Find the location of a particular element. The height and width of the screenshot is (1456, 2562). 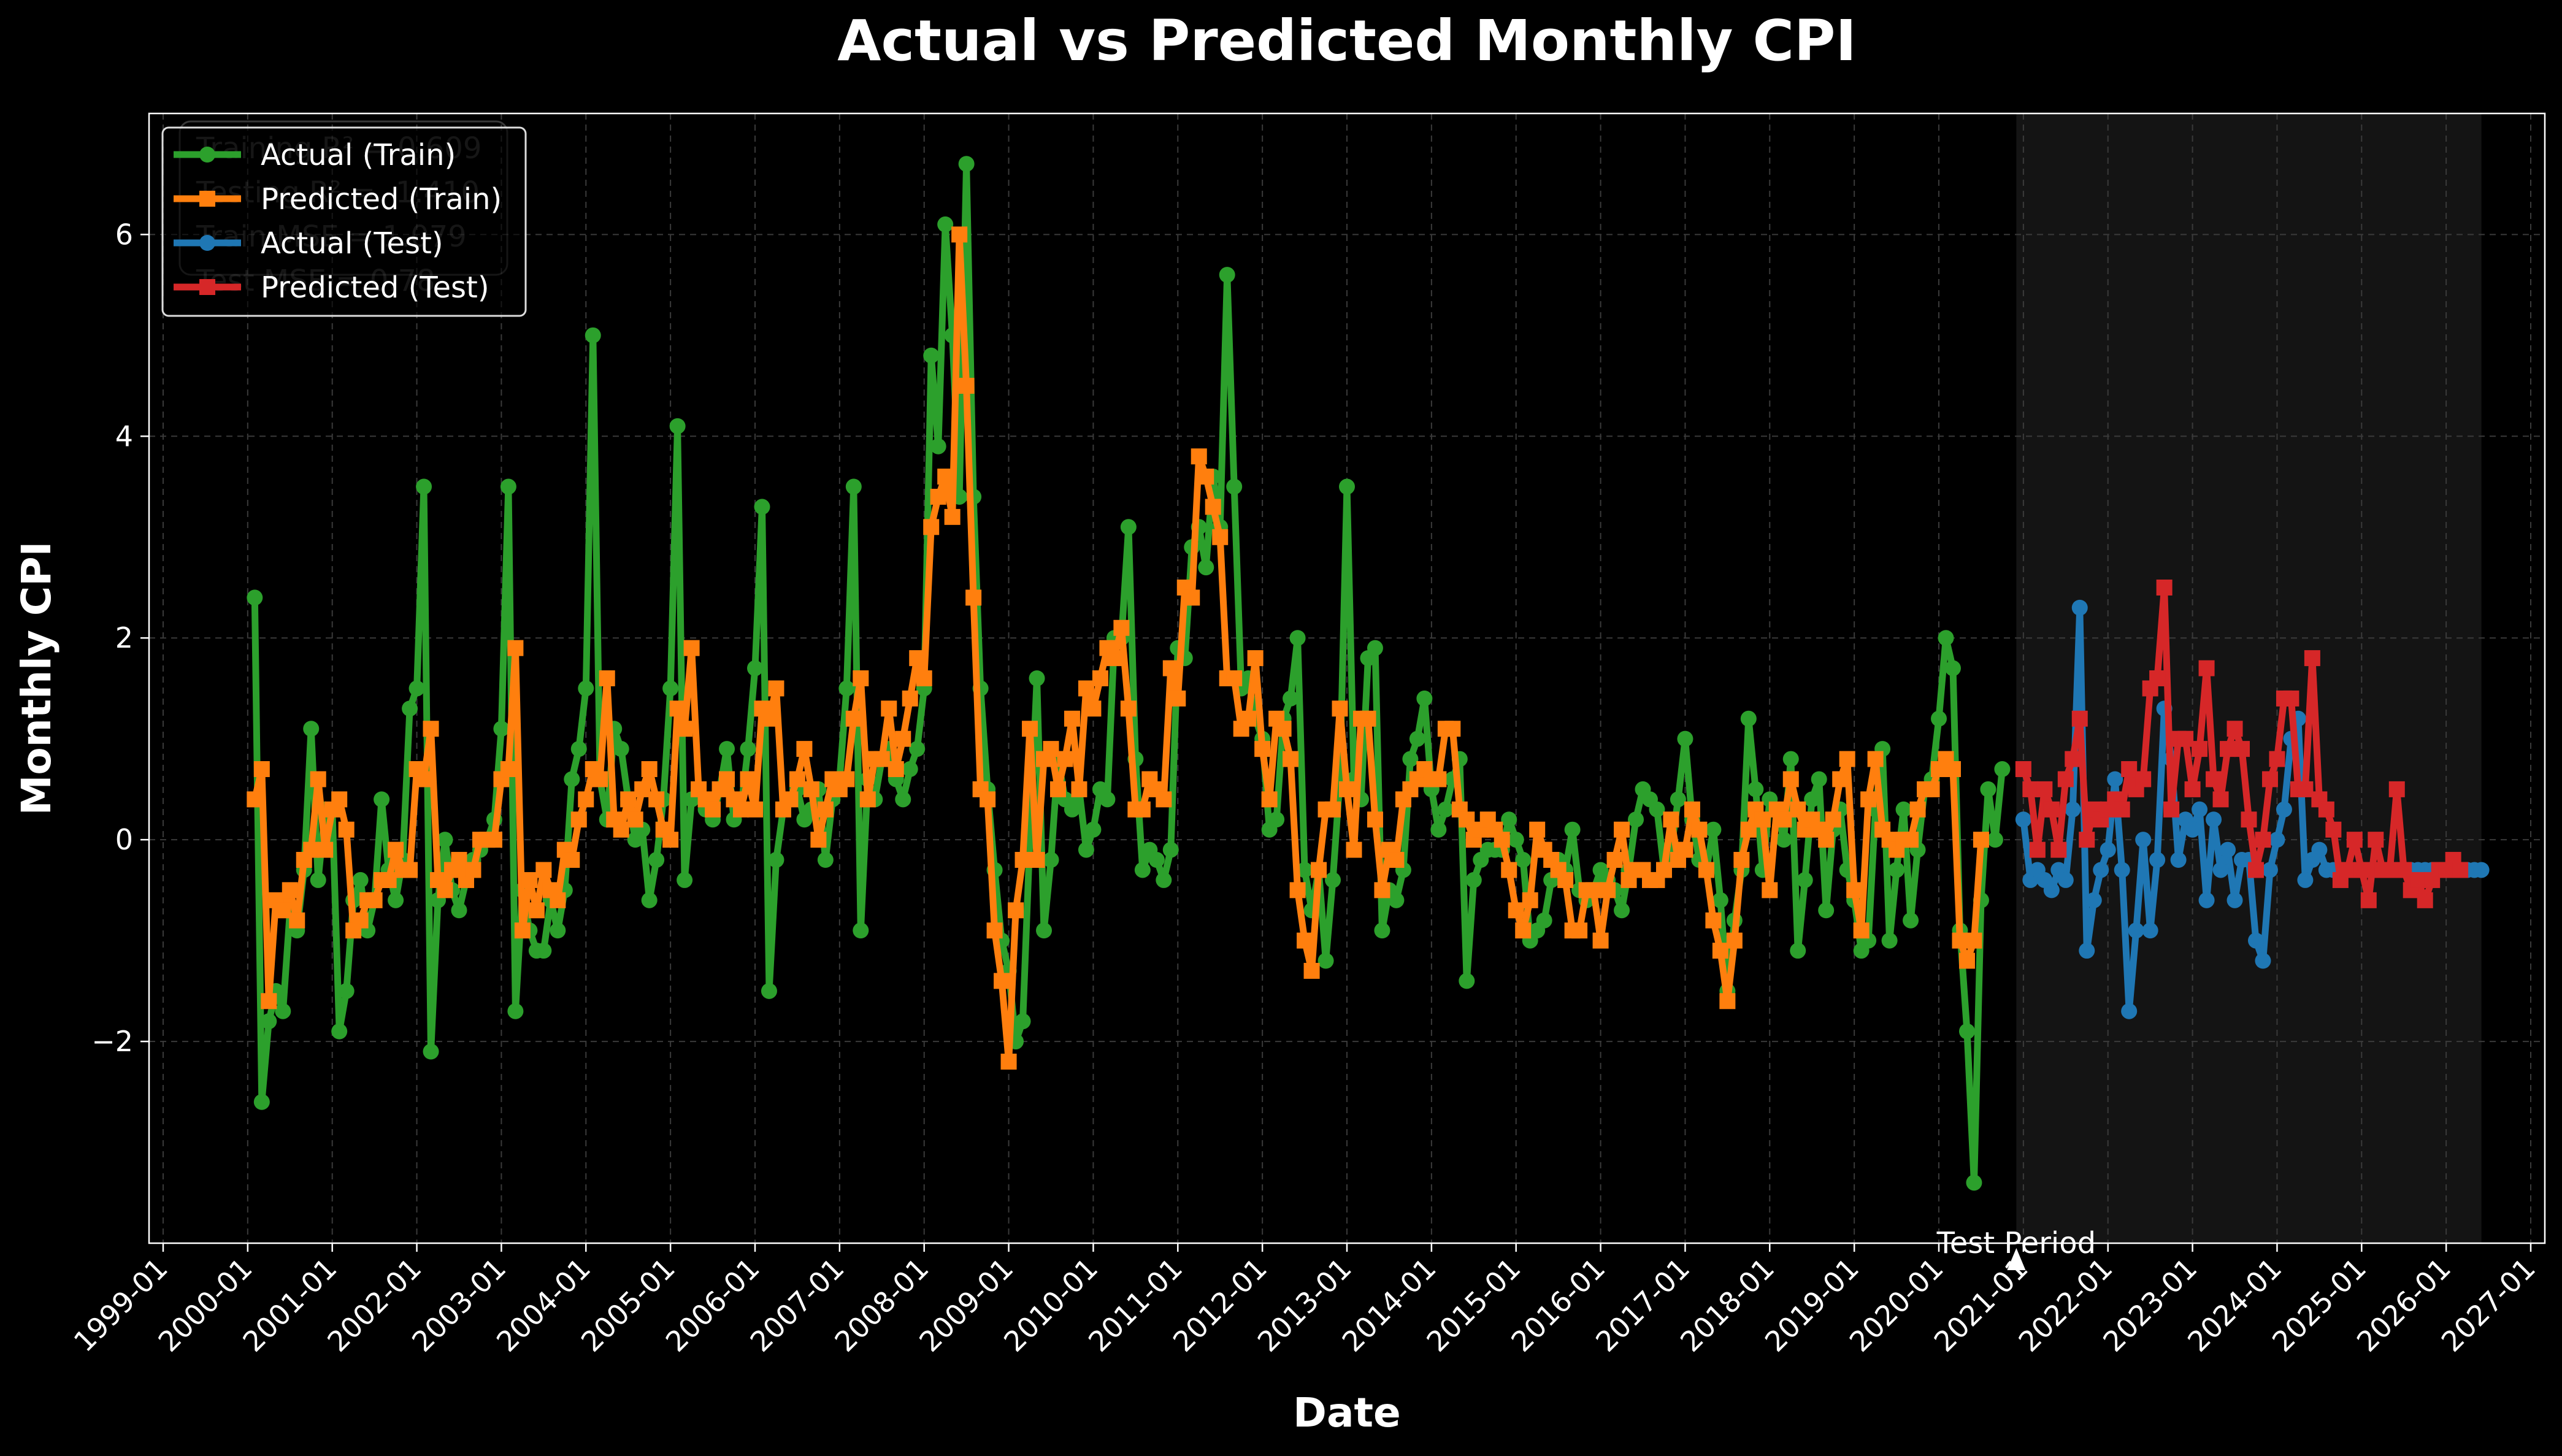

test-period-arrow-icon is located at coordinates (2016, 1259).